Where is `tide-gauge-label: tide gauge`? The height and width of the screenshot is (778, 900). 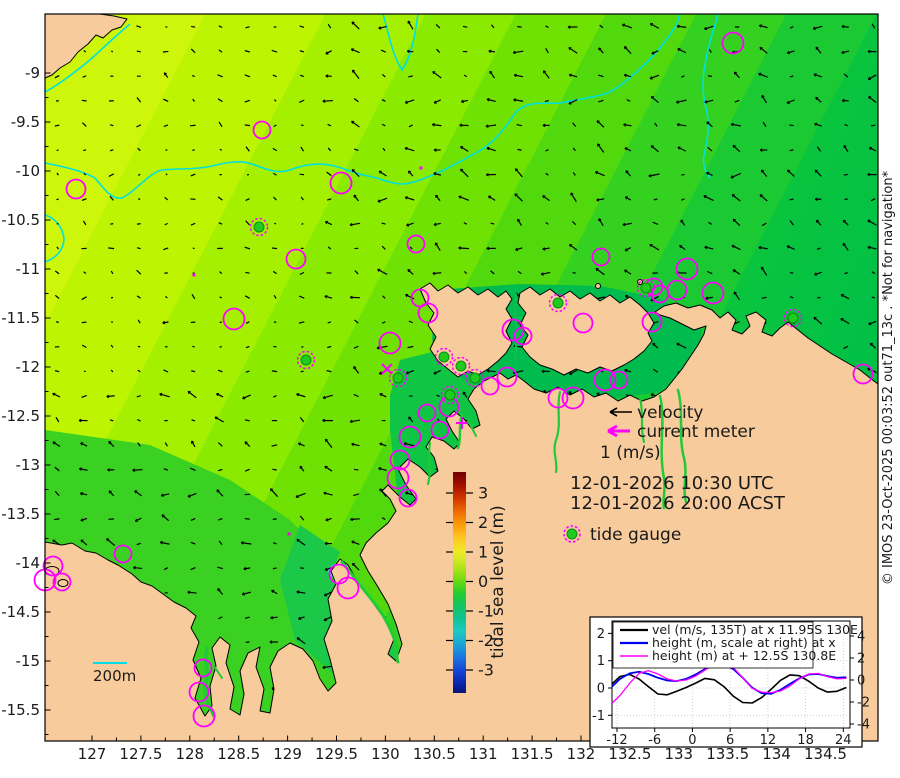
tide-gauge-label: tide gauge is located at coordinates (635, 535).